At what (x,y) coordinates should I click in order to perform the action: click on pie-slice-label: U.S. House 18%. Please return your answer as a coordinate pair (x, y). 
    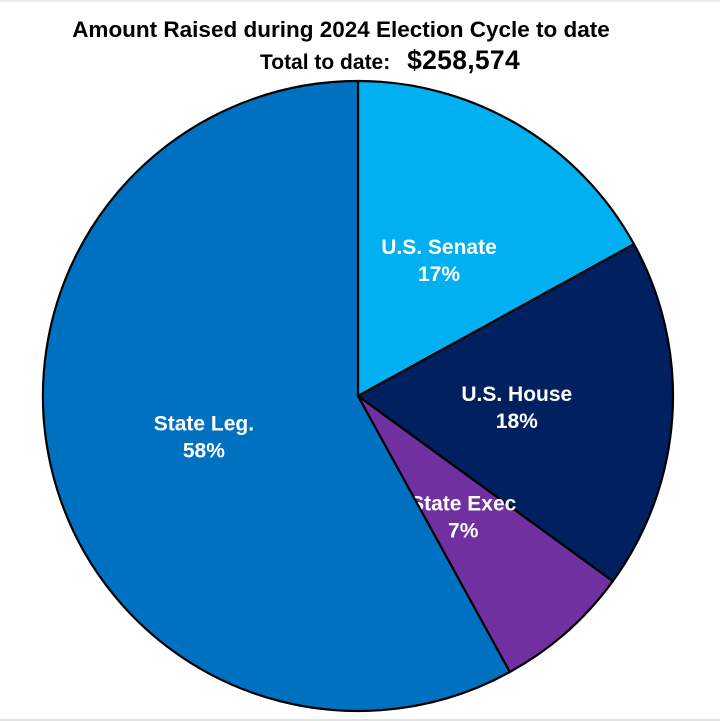
    Looking at the image, I should click on (516, 408).